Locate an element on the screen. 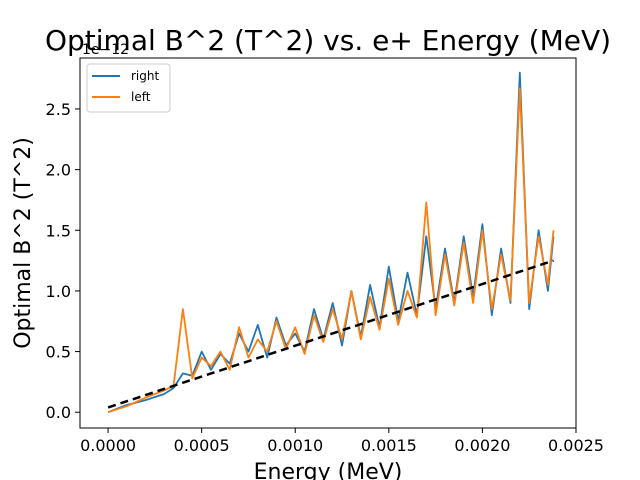 The width and height of the screenshot is (640, 480). x-tick-label: 0.0020 is located at coordinates (482, 445).